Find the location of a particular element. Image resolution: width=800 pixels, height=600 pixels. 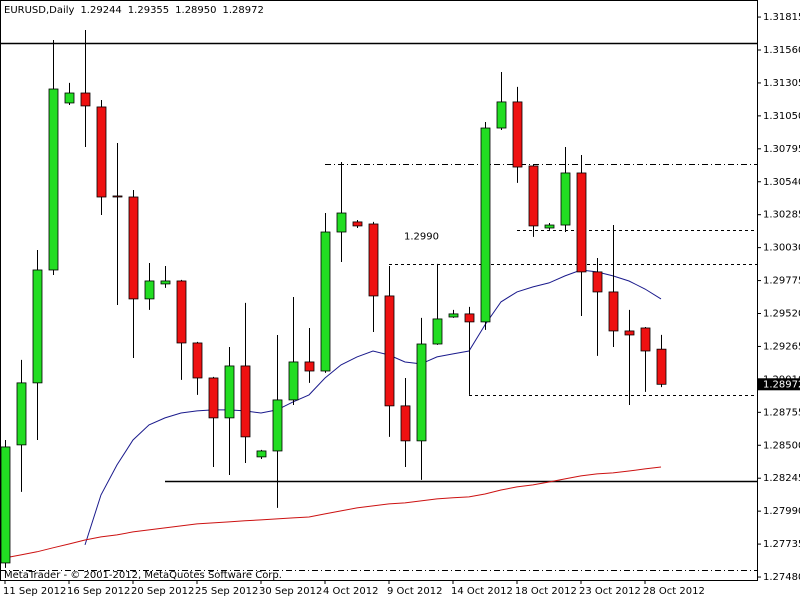

y-tick-label: 1.31305 is located at coordinates (781, 83).